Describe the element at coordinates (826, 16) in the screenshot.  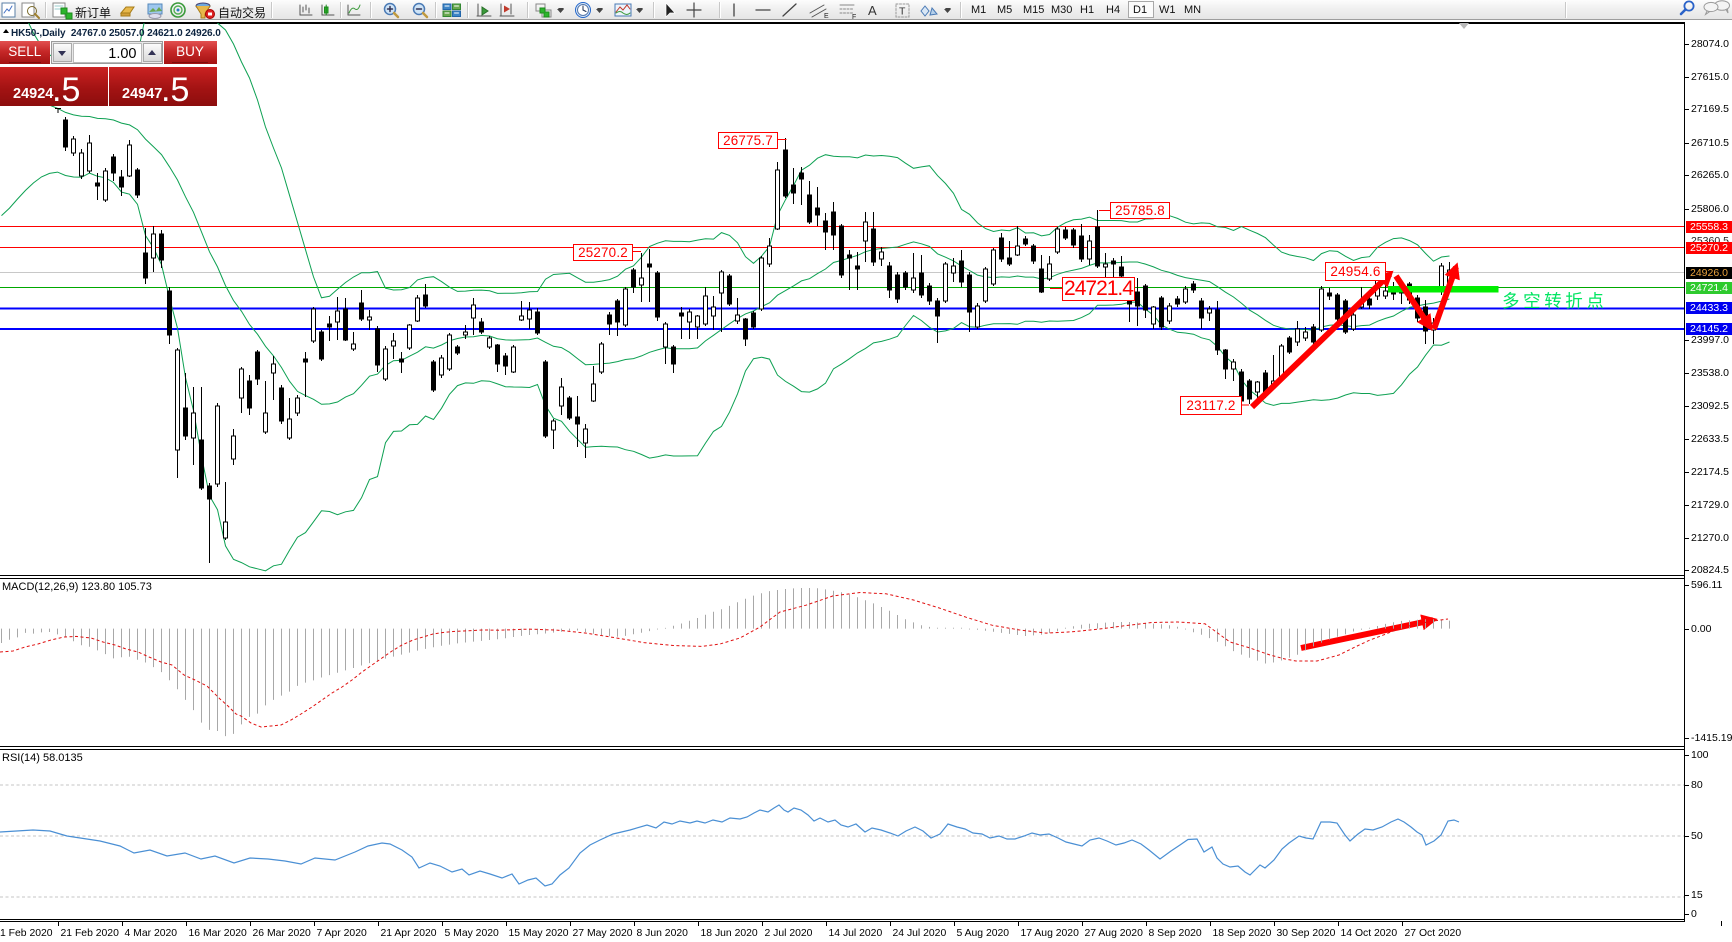
I see `svg-text: E` at that location.